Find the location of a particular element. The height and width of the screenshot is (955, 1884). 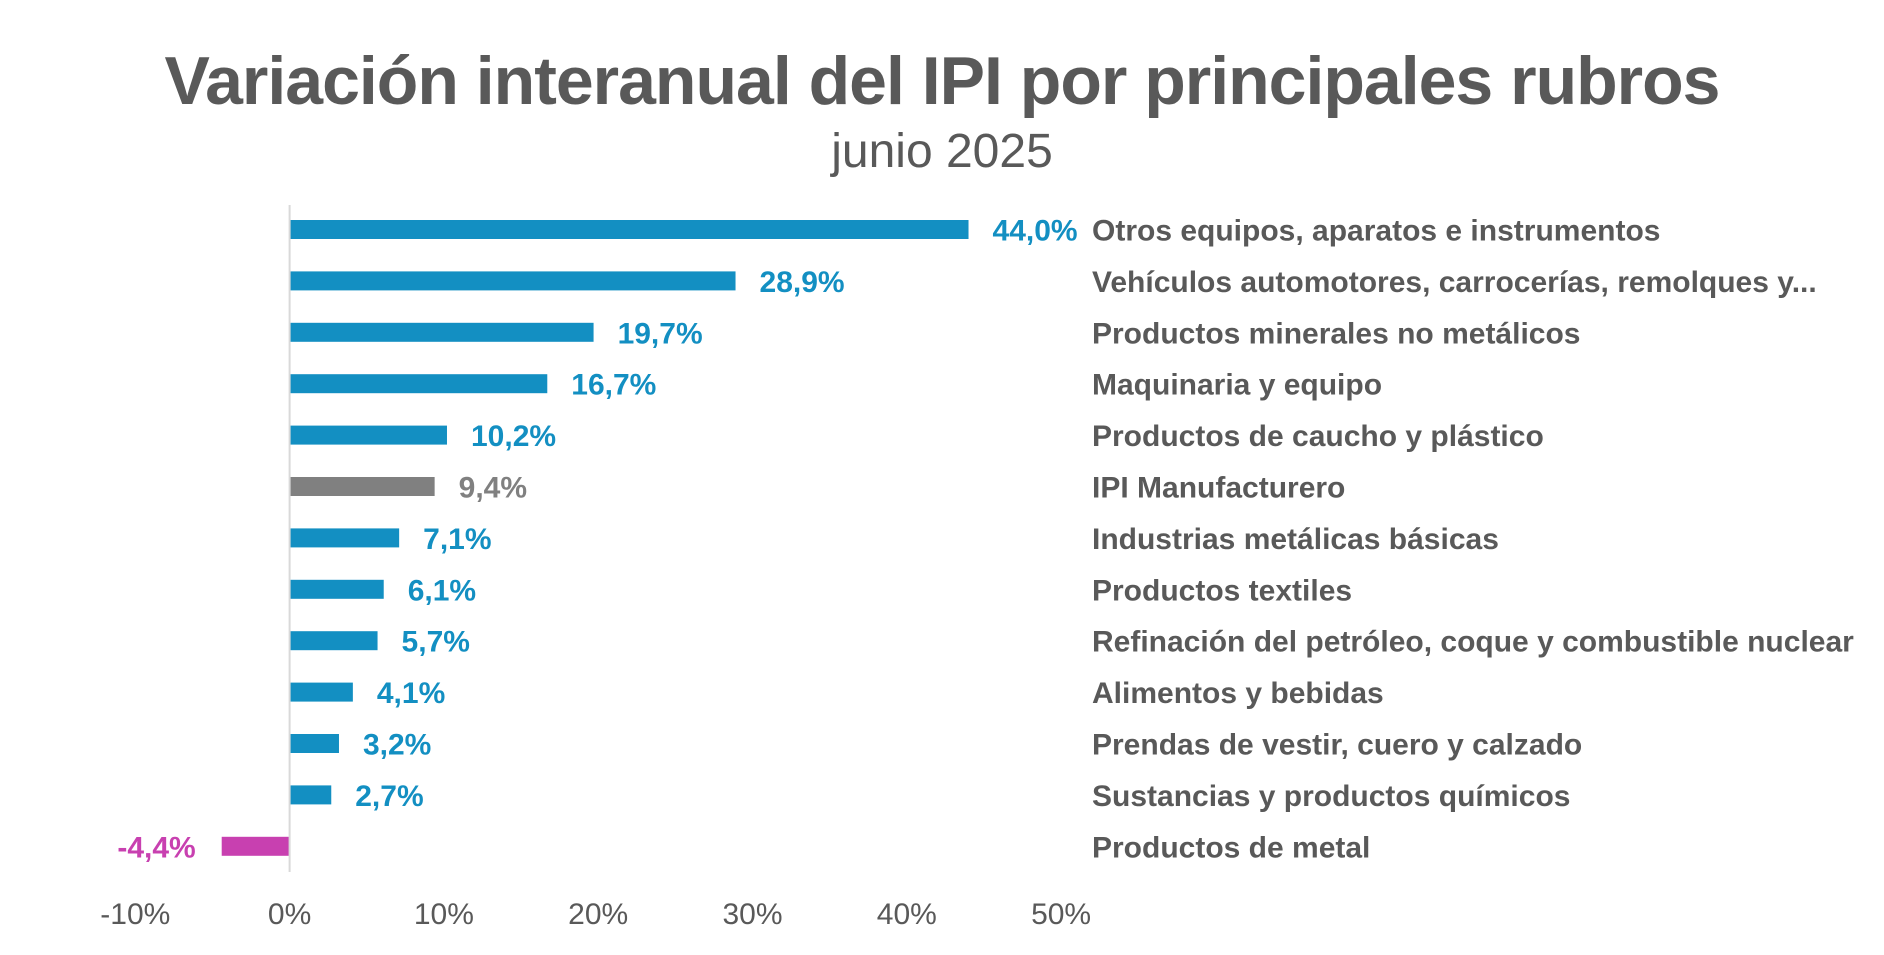

data-label: 9,4% is located at coordinates (493, 488).